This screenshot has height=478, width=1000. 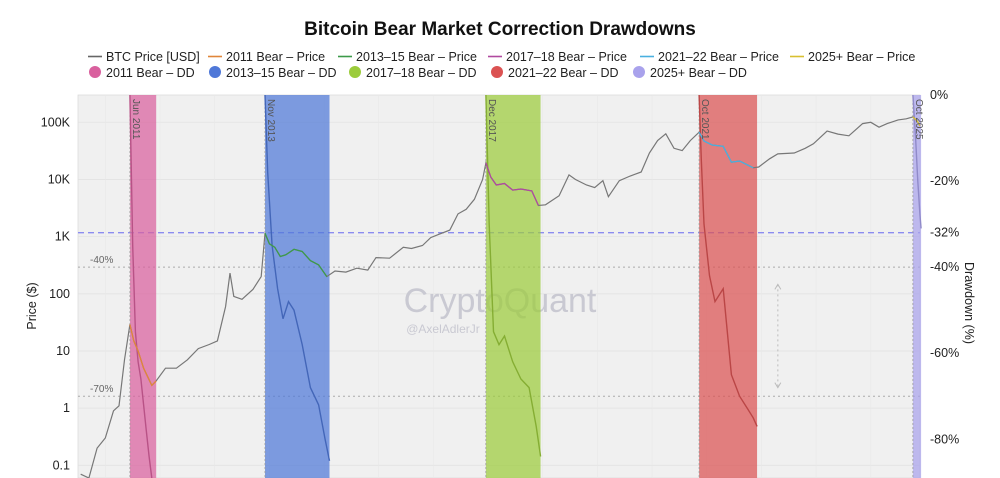 What do you see at coordinates (939, 95) in the screenshot?
I see `drawdown-tick-0: 0%` at bounding box center [939, 95].